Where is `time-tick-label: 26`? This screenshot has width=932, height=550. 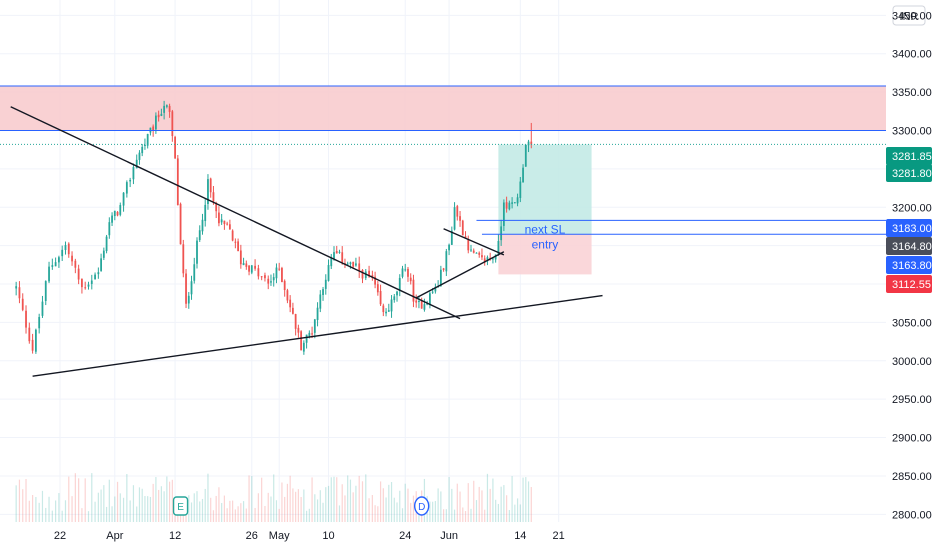 time-tick-label: 26 is located at coordinates (252, 536).